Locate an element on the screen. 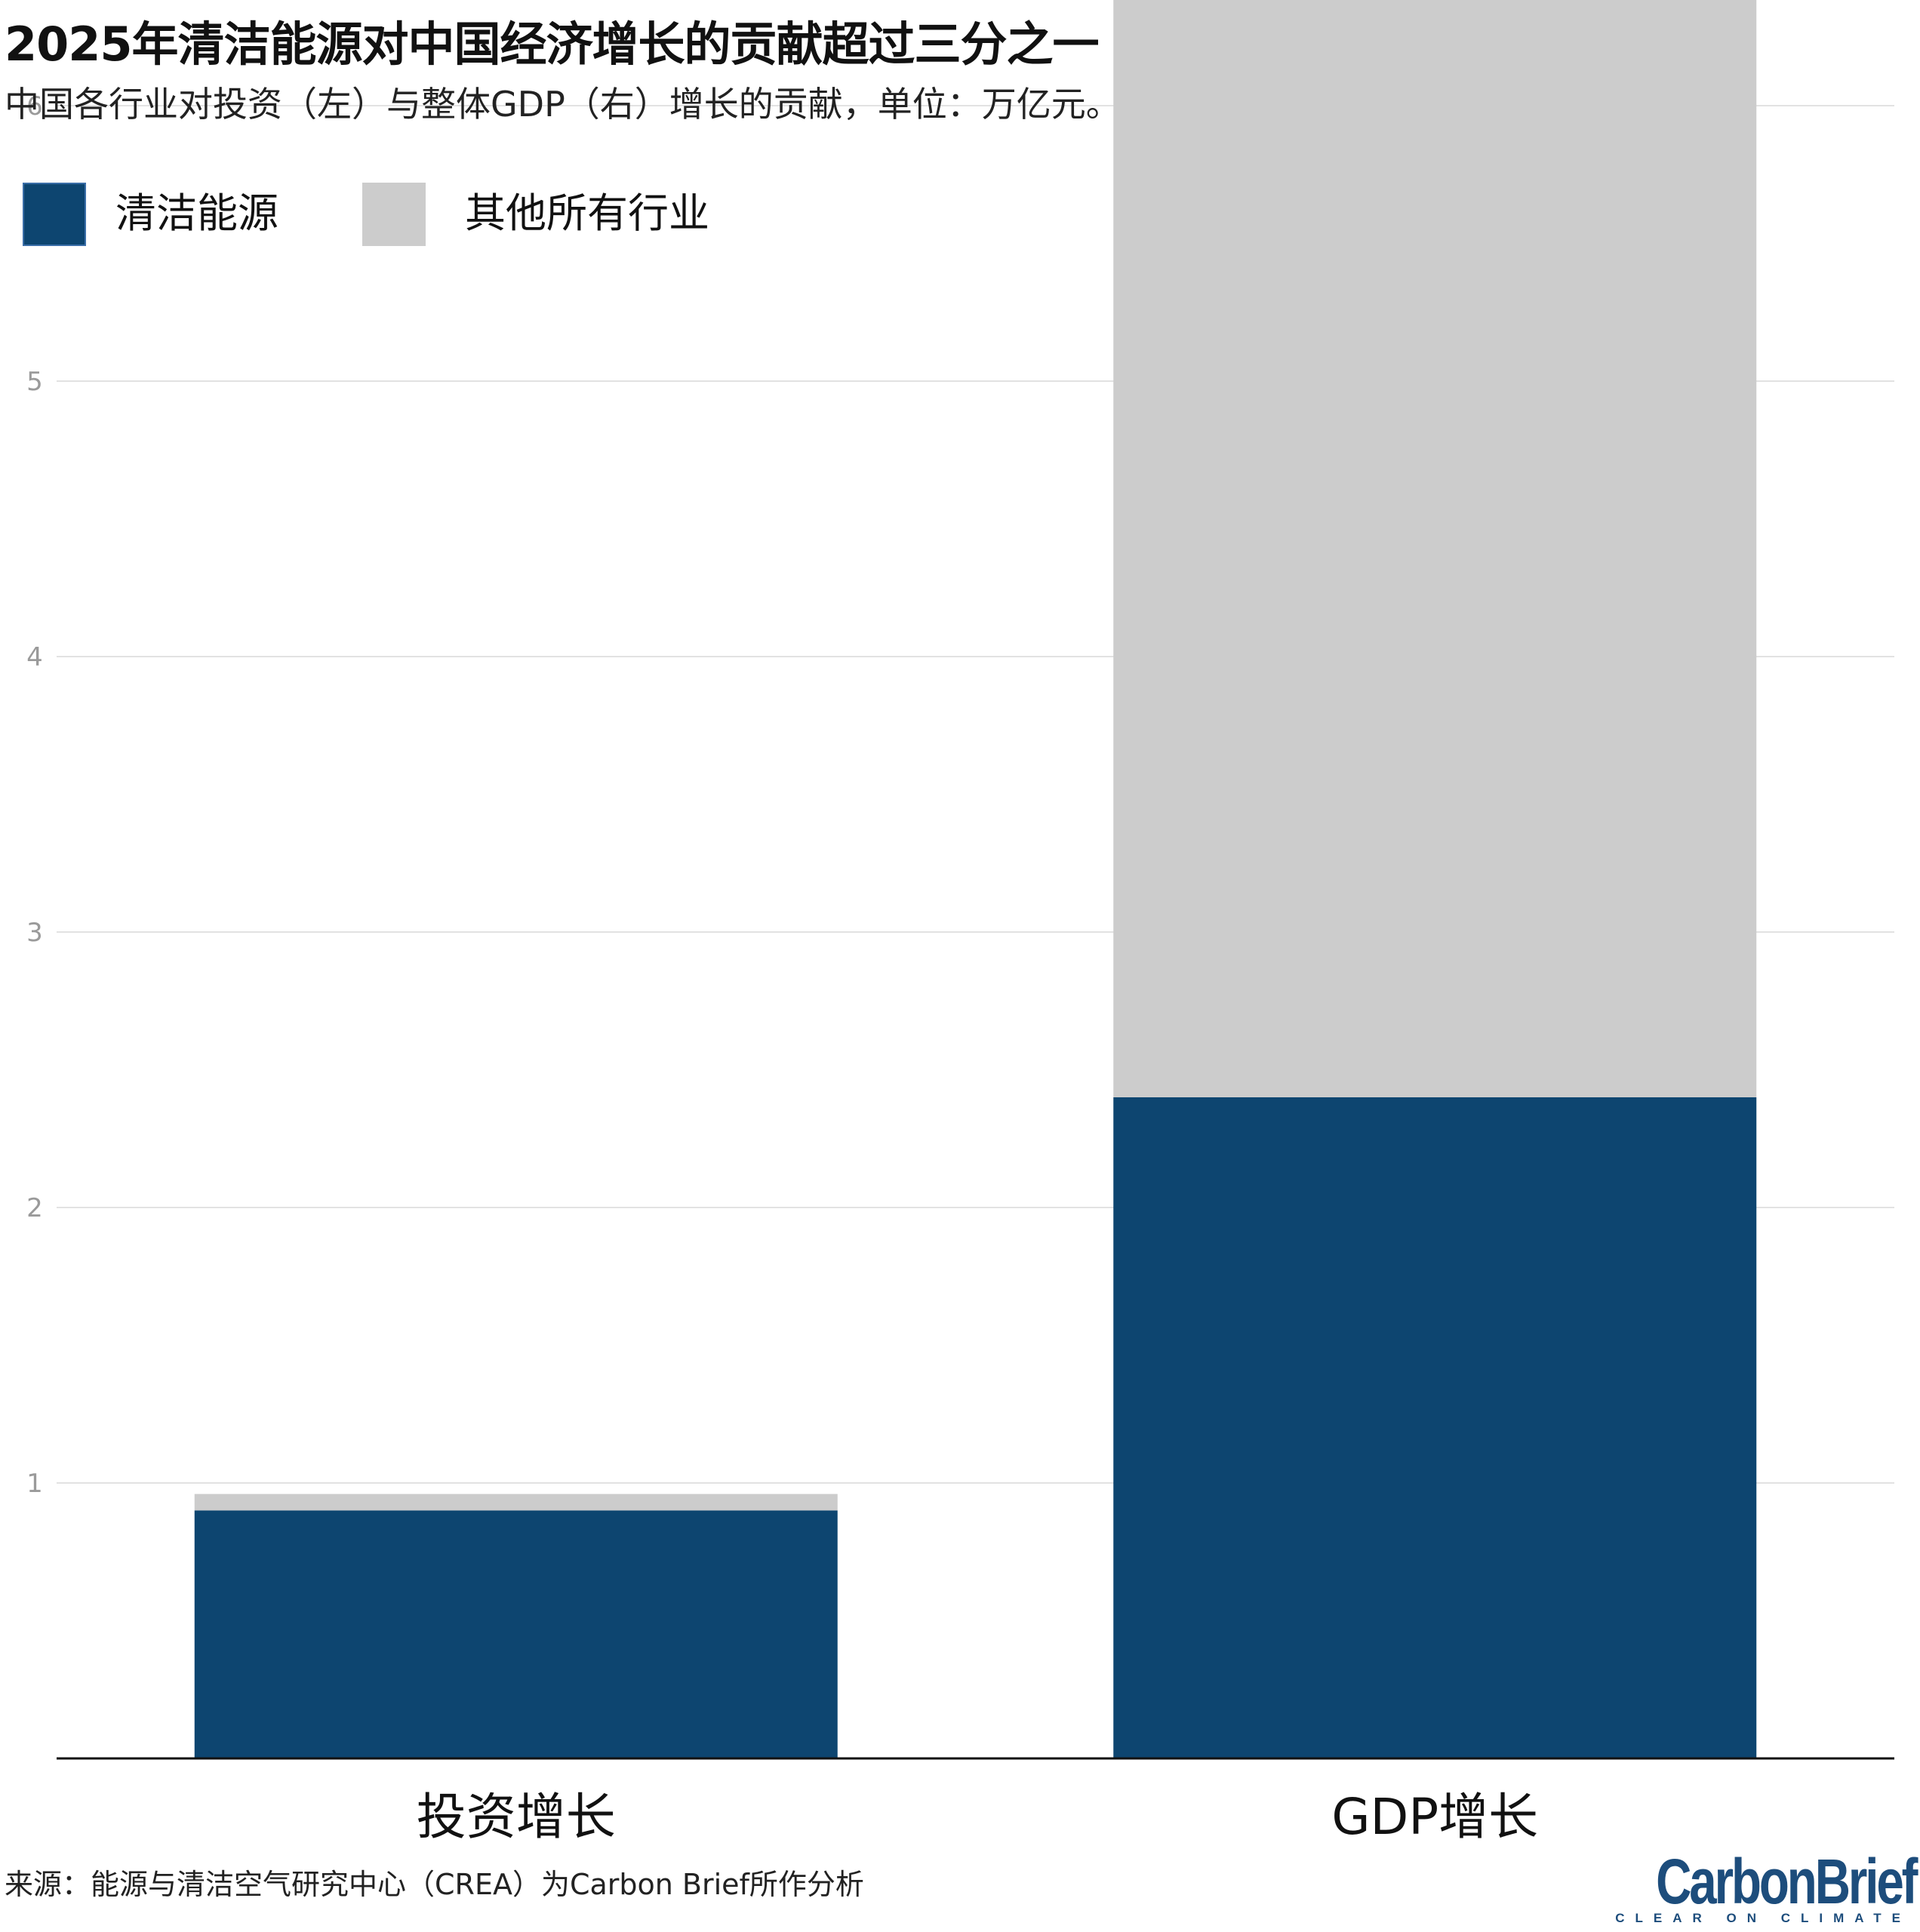  legend-swatch-other-sectors is located at coordinates (394, 214).